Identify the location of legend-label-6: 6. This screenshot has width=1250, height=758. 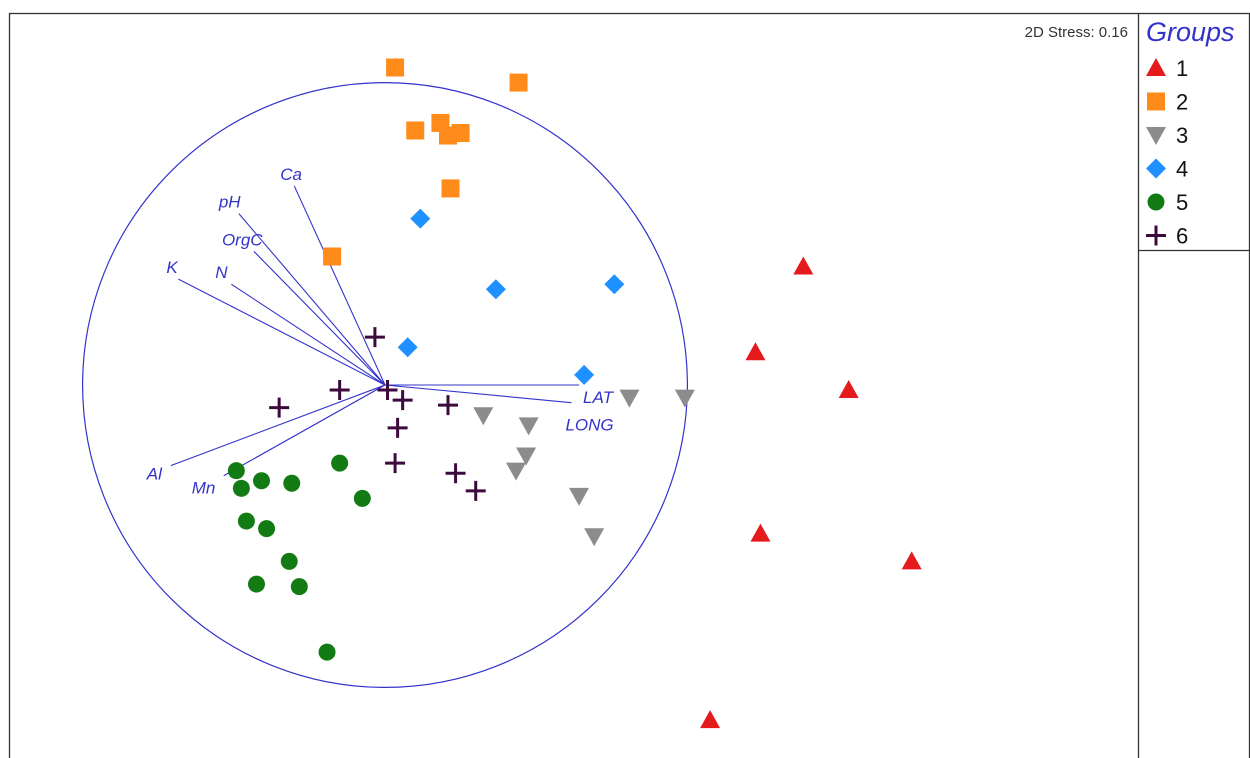
(1182, 236).